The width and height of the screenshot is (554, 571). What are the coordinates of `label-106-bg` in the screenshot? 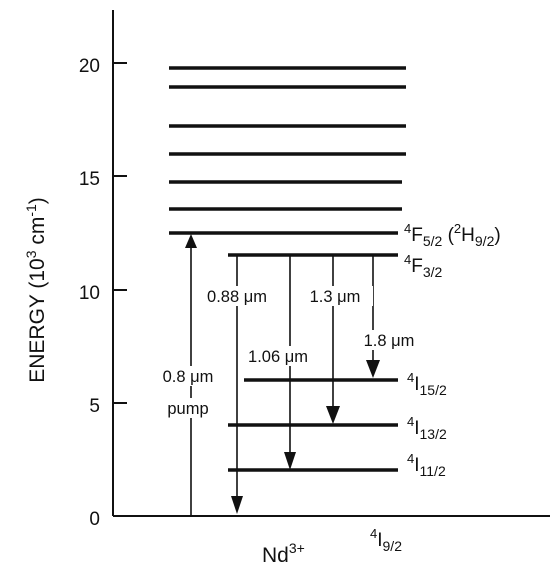 It's located at (278, 356).